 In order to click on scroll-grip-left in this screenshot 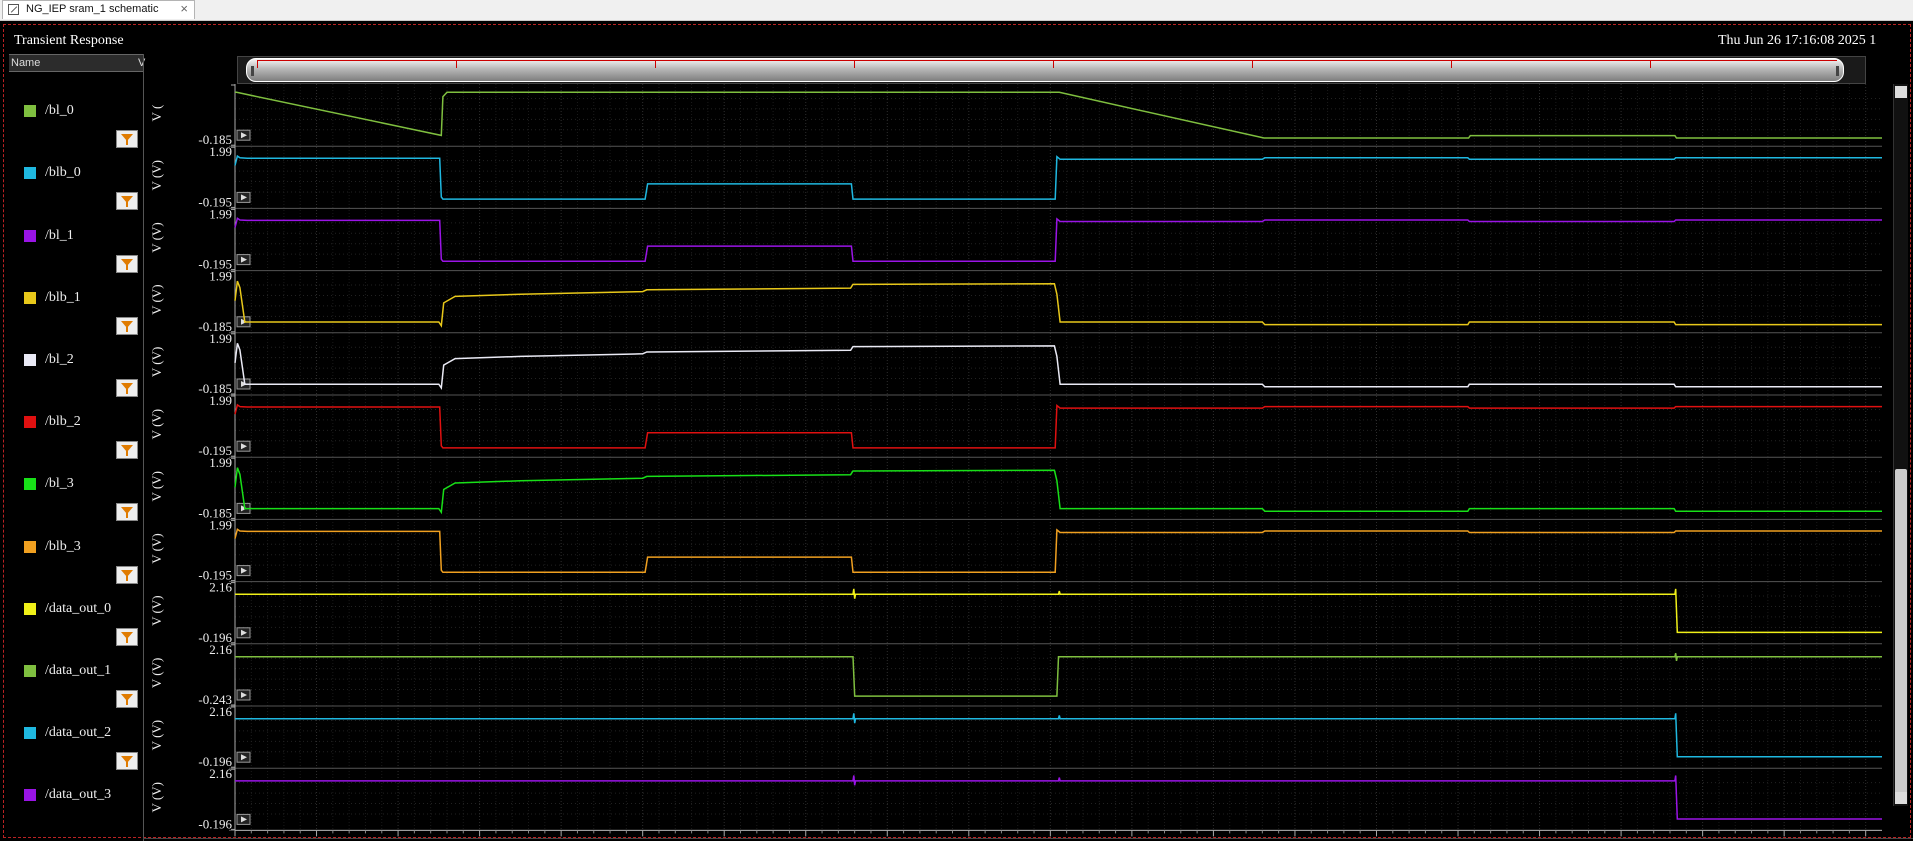, I will do `click(252, 71)`.